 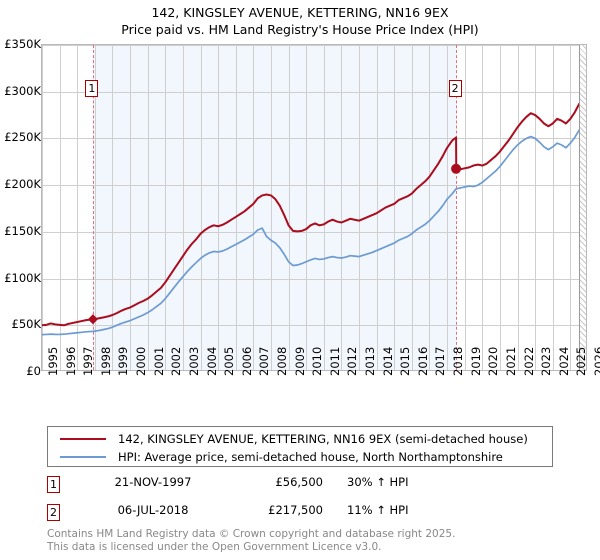 I want to click on x-axis-tick-label: 1995, so click(x=53, y=361).